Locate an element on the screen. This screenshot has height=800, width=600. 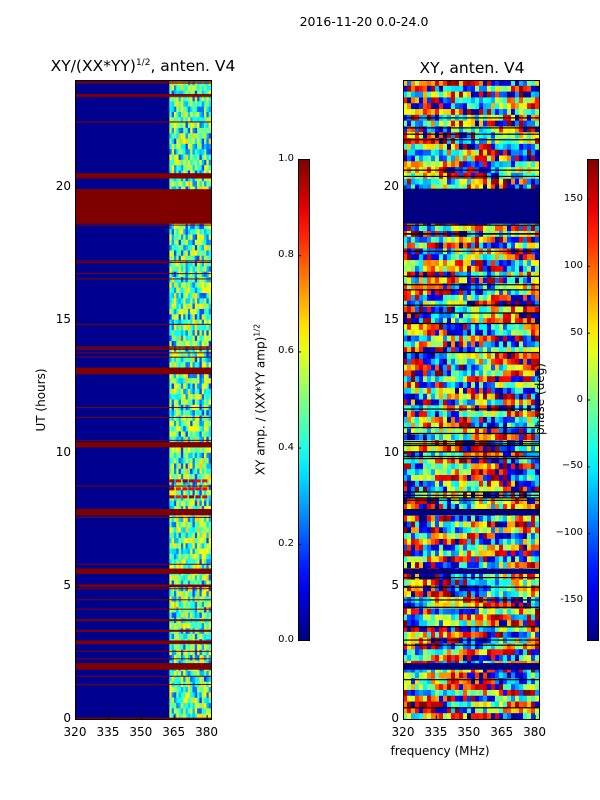
amplitude-rfi-line is located at coordinates (143, 83).